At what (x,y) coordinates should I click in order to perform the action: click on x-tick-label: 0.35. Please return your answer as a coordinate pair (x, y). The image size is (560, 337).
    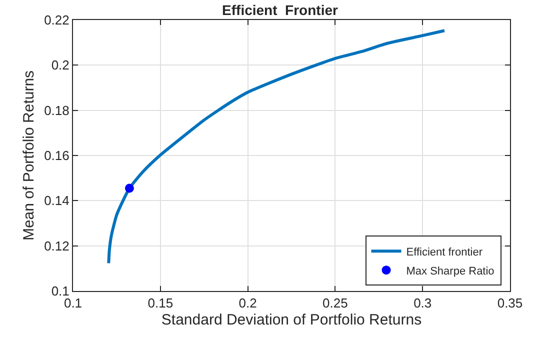
    Looking at the image, I should click on (510, 303).